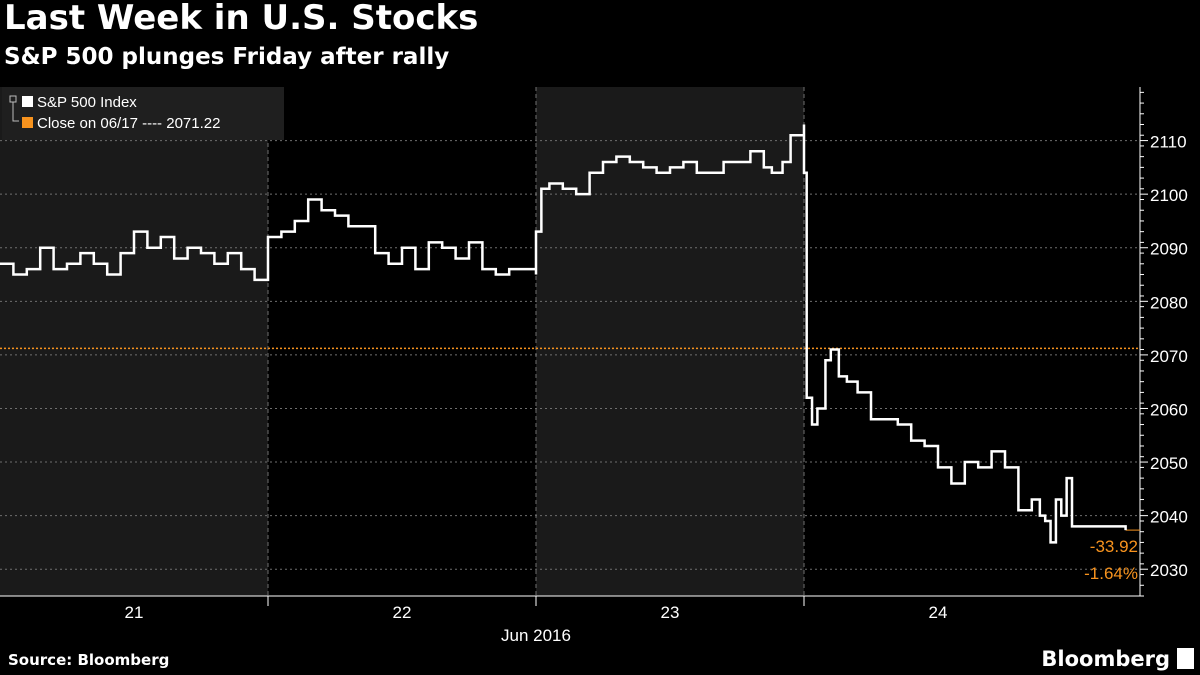  I want to click on y-tick-label: 2040, so click(1169, 517).